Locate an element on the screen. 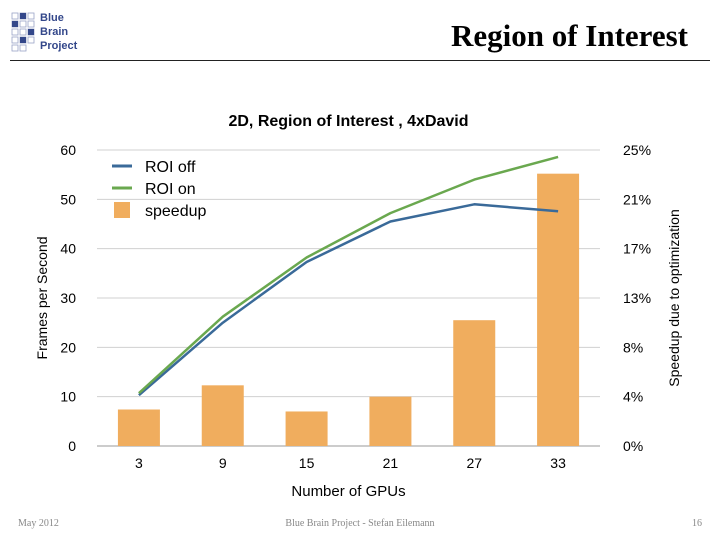 The width and height of the screenshot is (720, 540). logo-word-project: Project is located at coordinates (59, 46).